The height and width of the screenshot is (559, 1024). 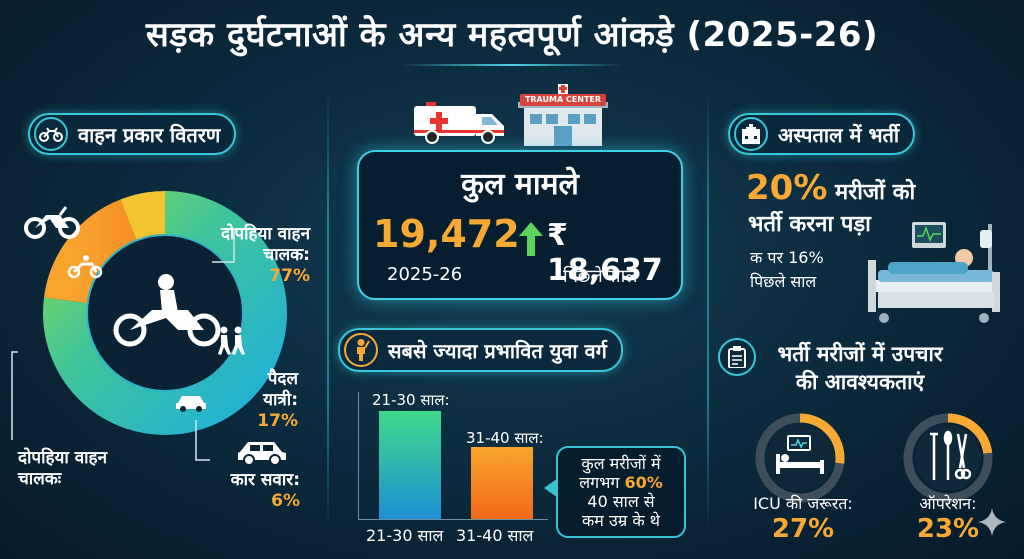 What do you see at coordinates (602, 482) in the screenshot?
I see `callout-line2-prefix: लगभग` at bounding box center [602, 482].